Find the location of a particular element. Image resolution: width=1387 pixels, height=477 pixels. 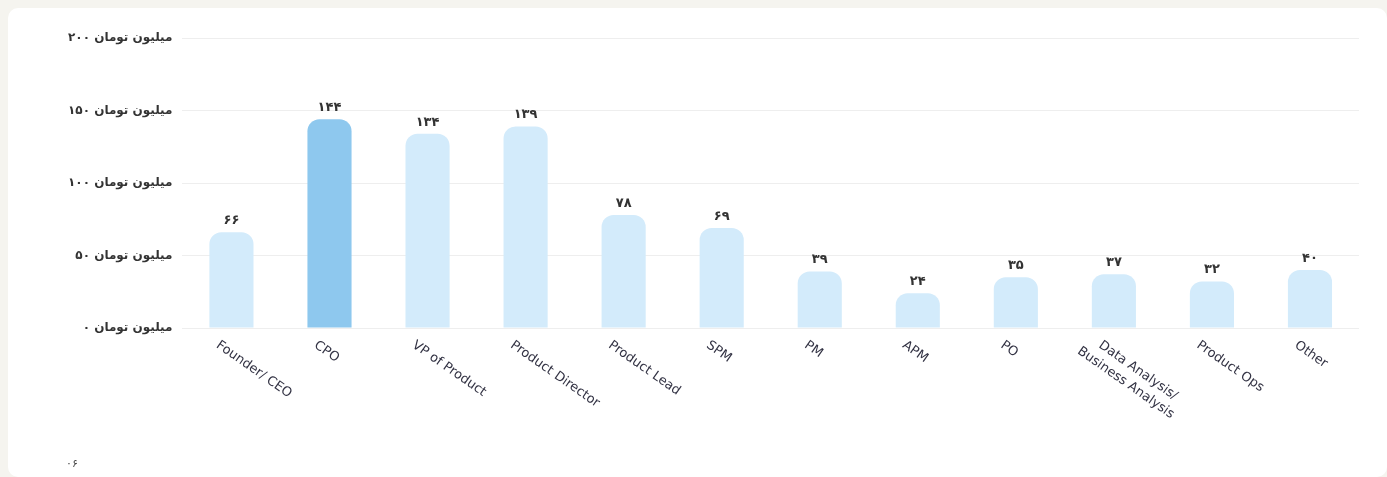

text: ۰۶ is located at coordinates (72, 463).